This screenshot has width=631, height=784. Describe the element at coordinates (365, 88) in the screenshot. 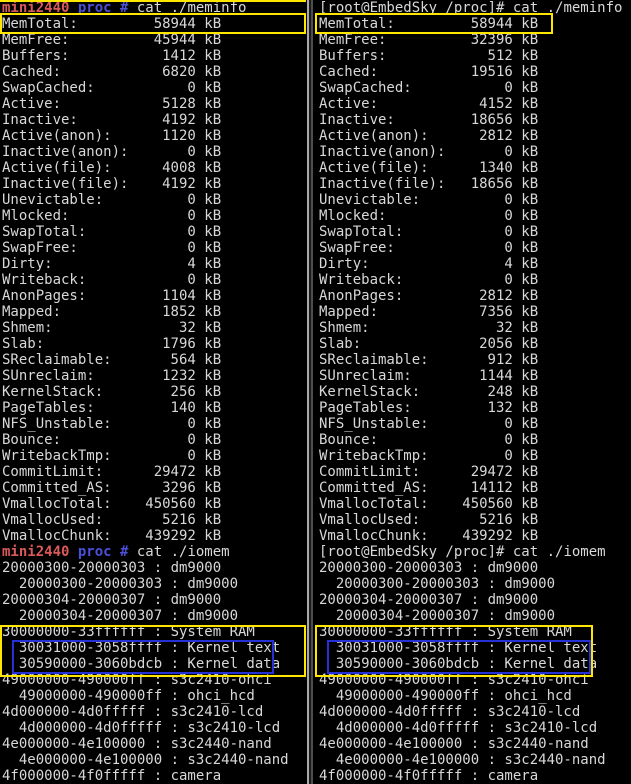

I see `meminfo-label: SwapCached:` at that location.